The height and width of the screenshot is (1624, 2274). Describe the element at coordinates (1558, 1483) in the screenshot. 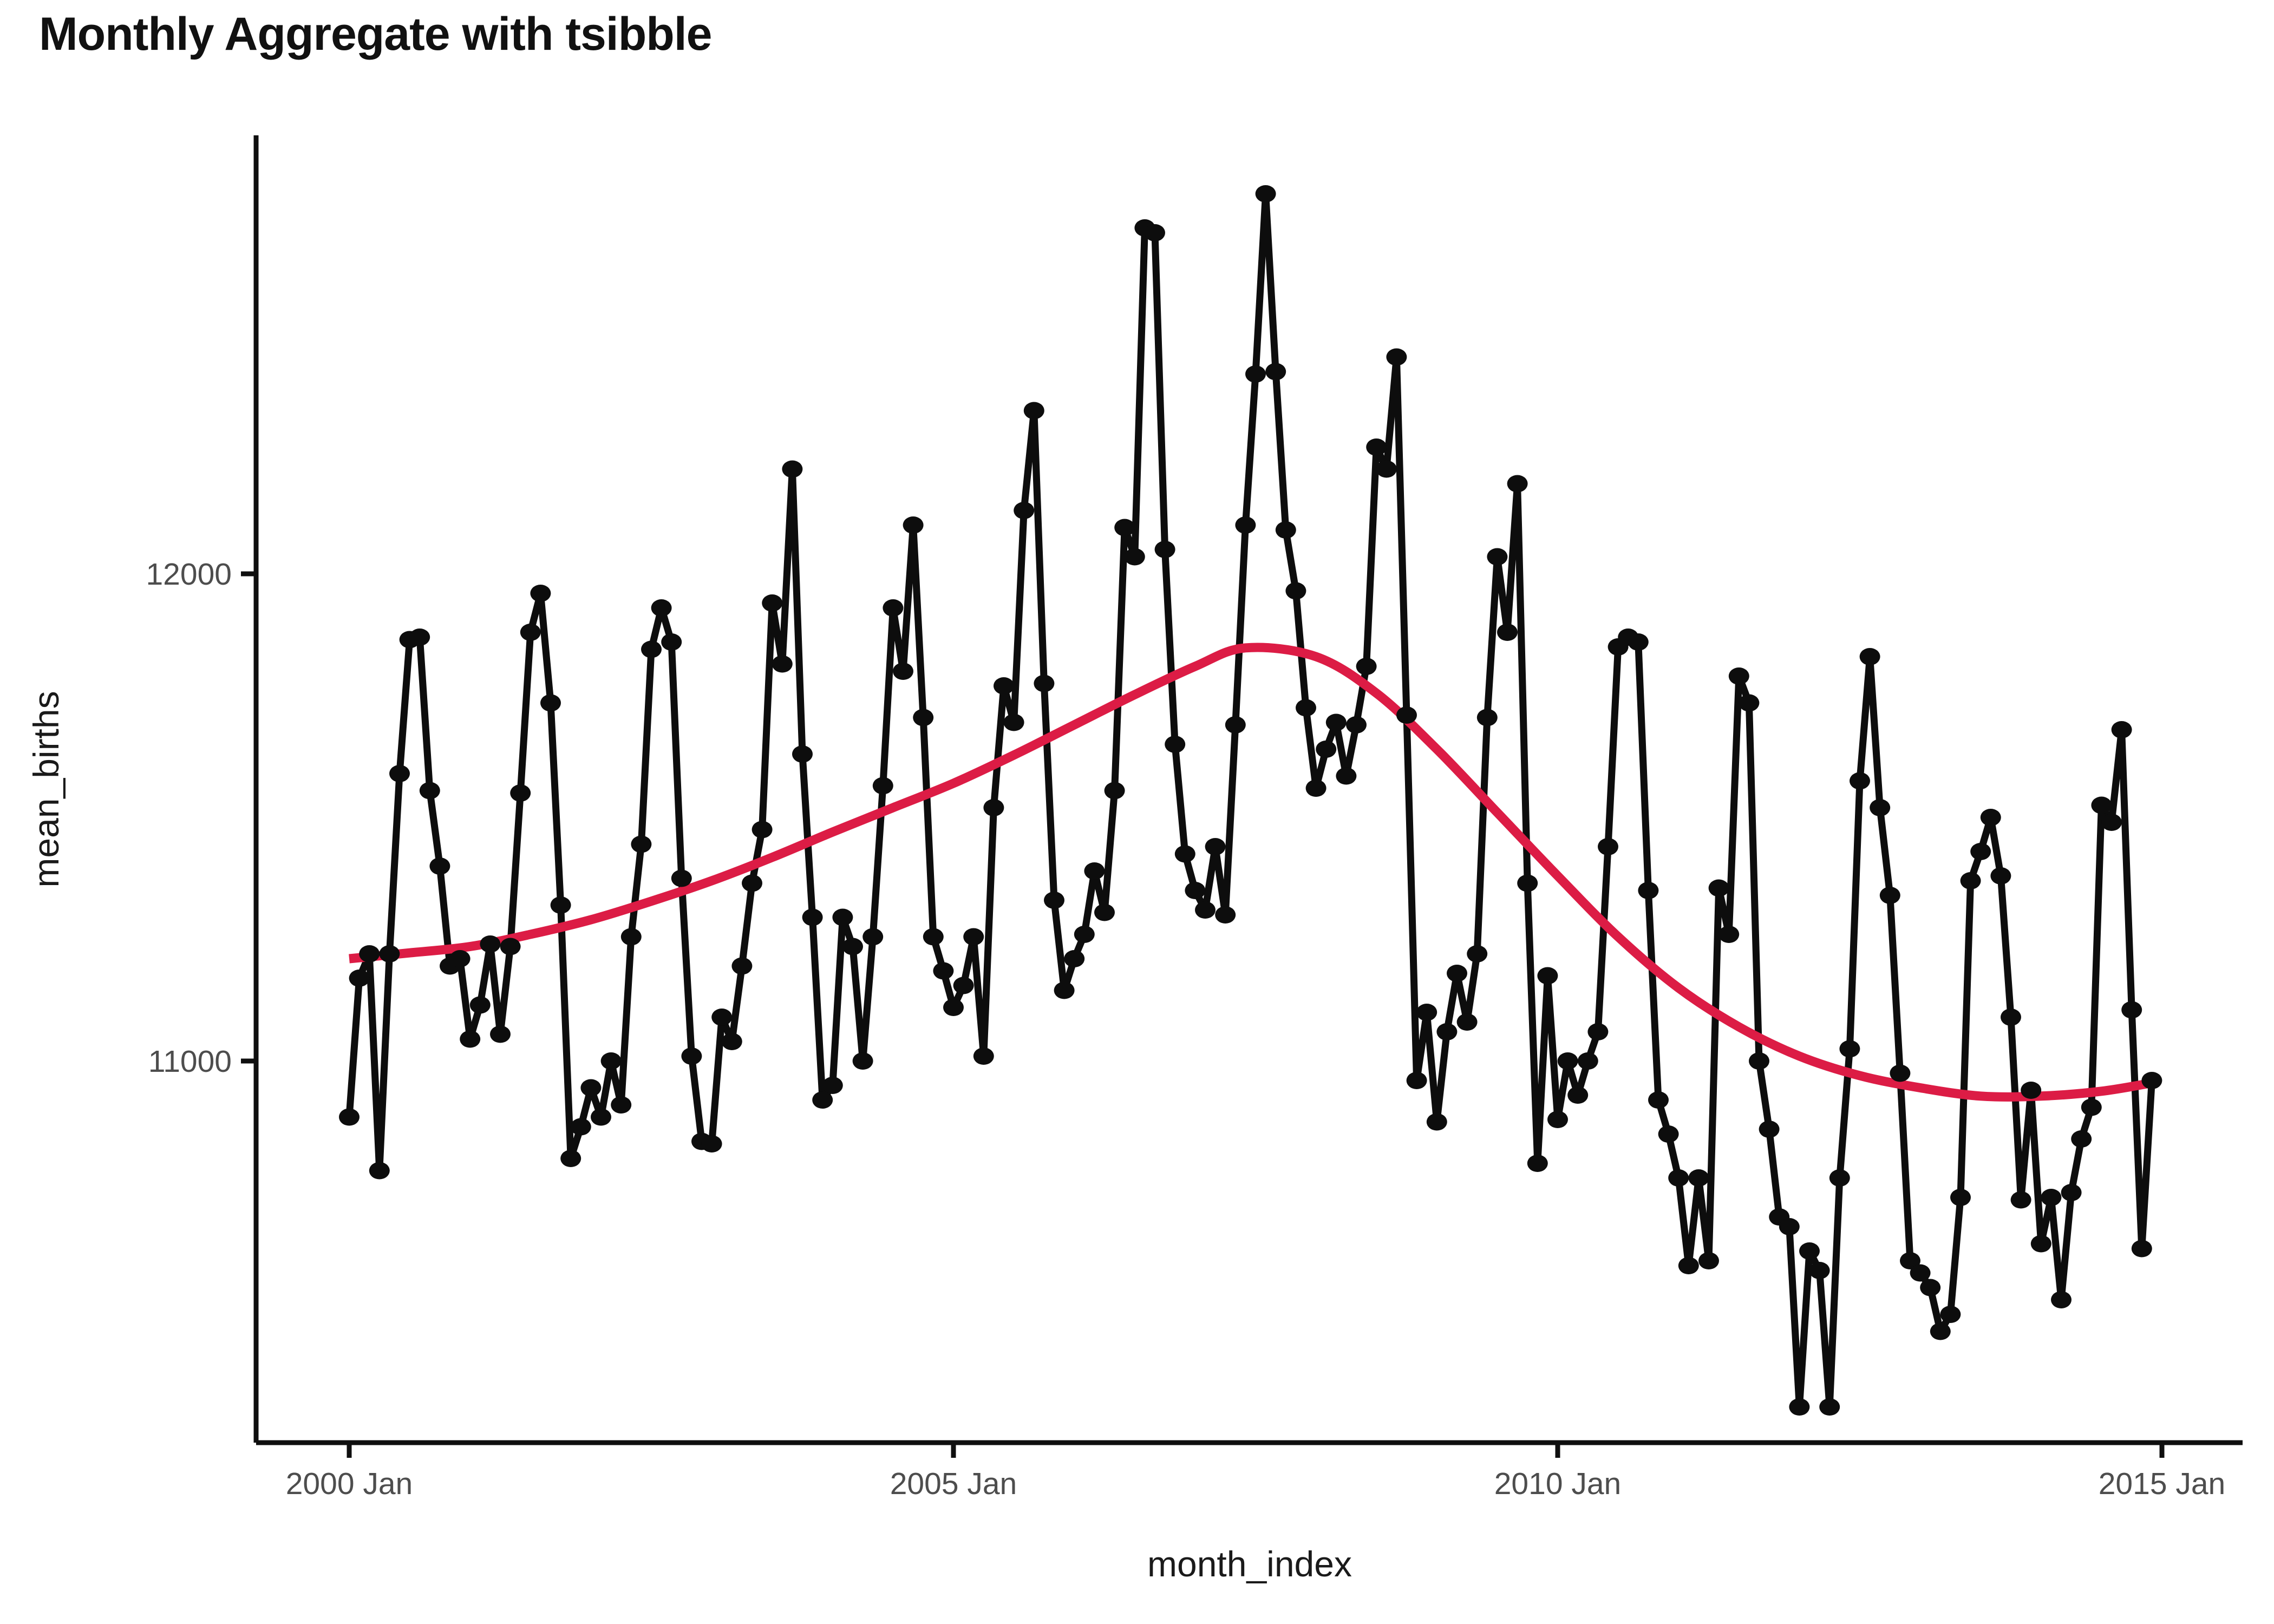

I see `x-tick-label: 2010 Jan` at that location.